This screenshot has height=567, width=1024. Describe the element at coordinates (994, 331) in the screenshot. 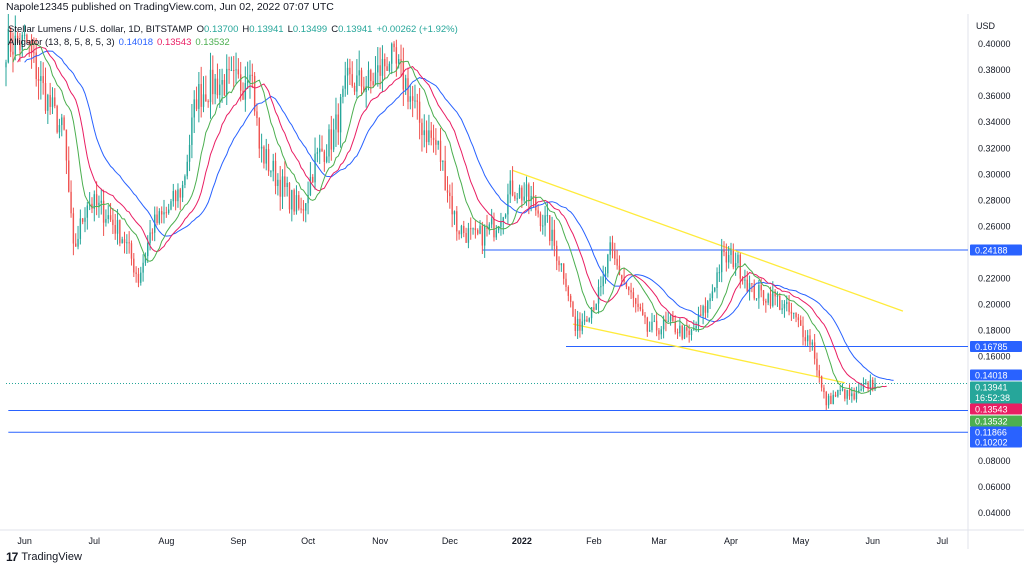

I see `y-tick-label: 0.18000` at that location.